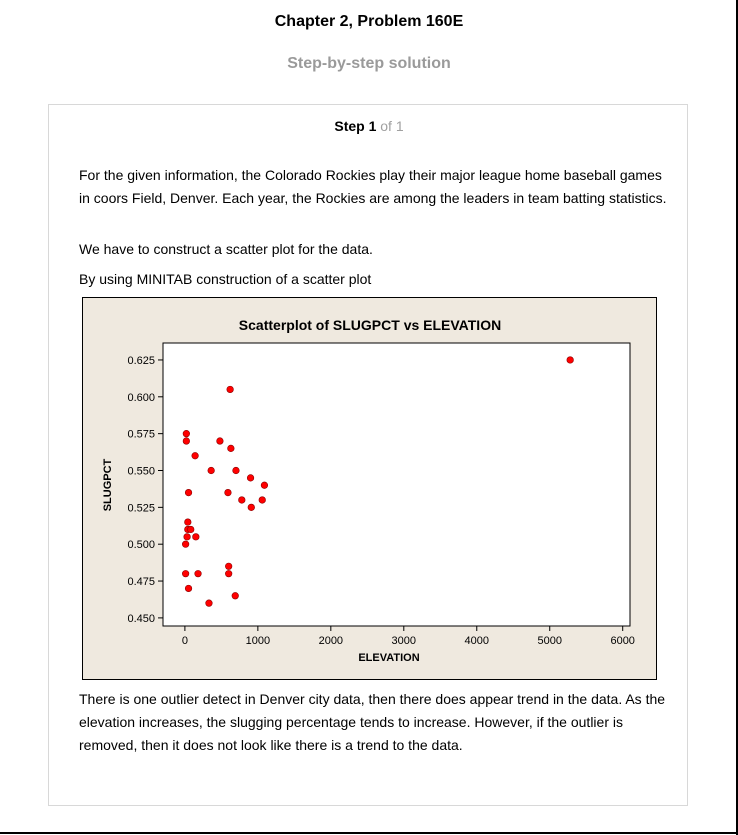 This screenshot has height=835, width=738. What do you see at coordinates (388, 658) in the screenshot?
I see `x-axis-label: ELEVATION` at bounding box center [388, 658].